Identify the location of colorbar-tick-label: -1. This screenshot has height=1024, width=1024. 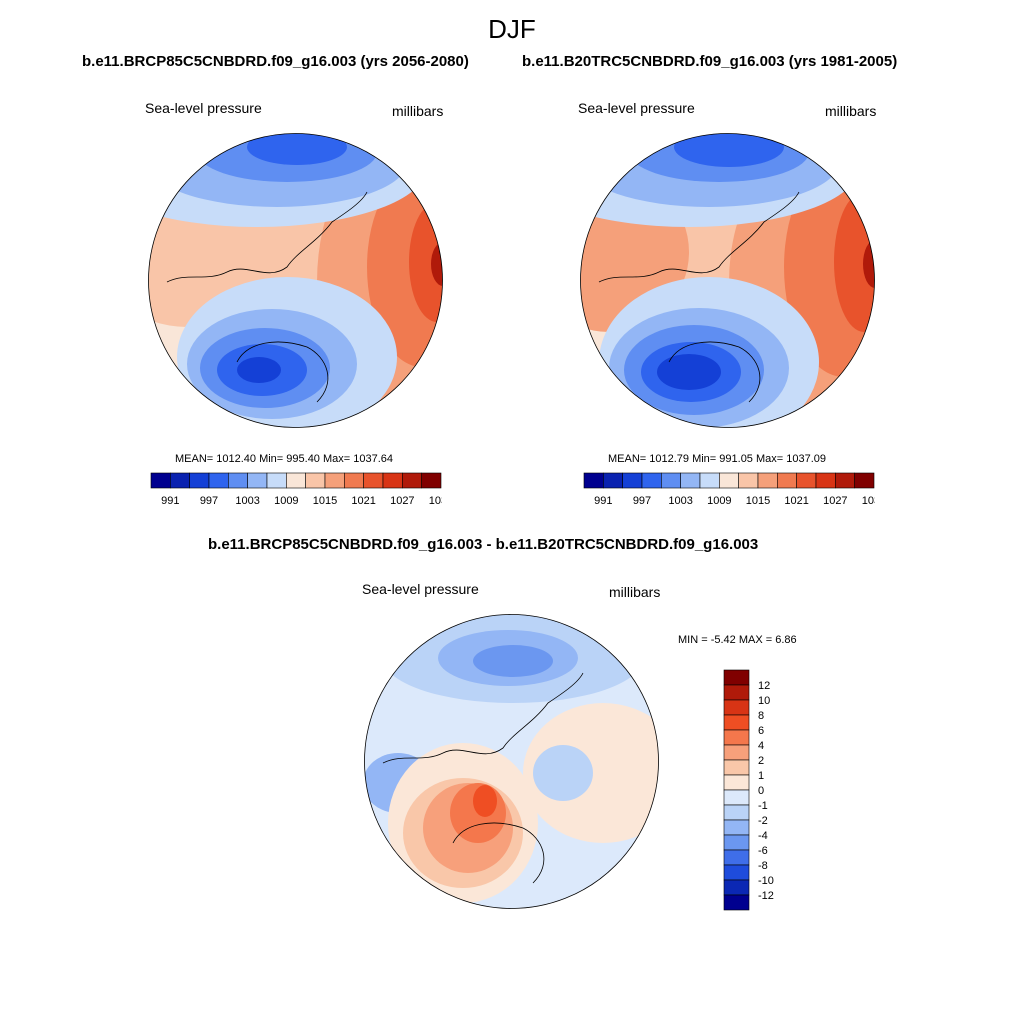
(763, 806).